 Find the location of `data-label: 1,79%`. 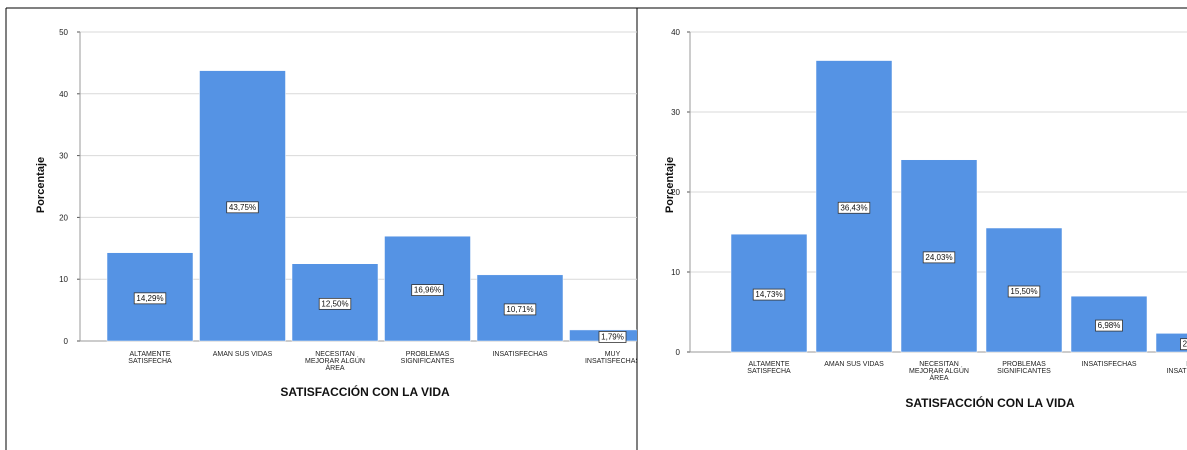

data-label: 1,79% is located at coordinates (612, 336).